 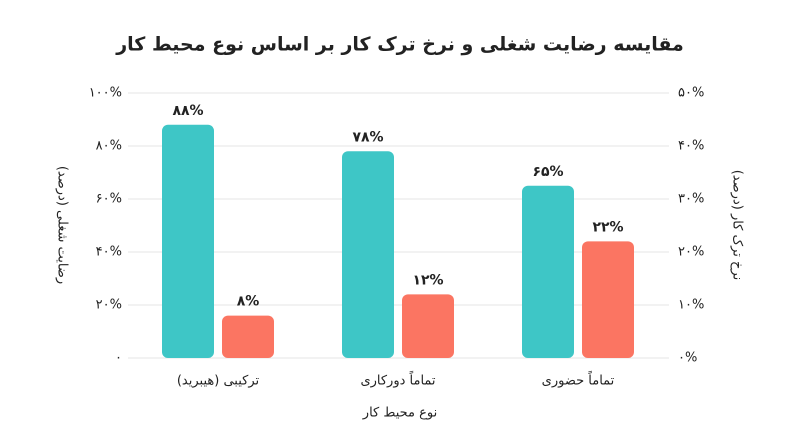 What do you see at coordinates (607, 227) in the screenshot?
I see `value-label: ۲۲%` at bounding box center [607, 227].